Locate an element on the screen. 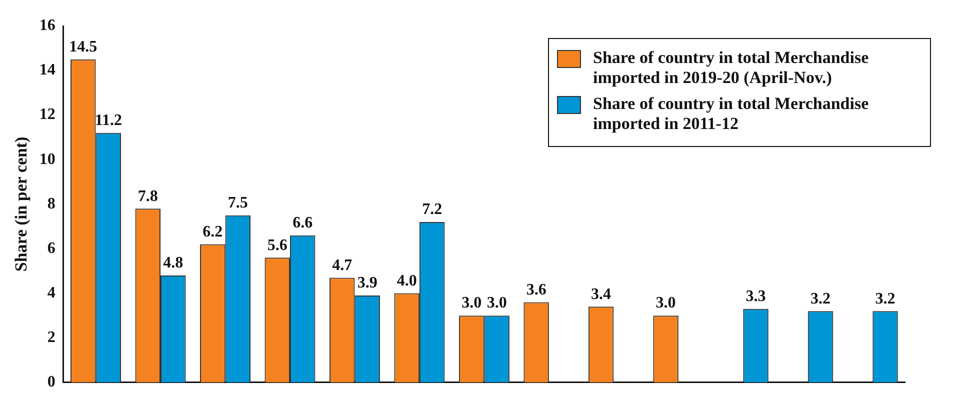 This screenshot has width=953, height=403. y-axis-title: Share (in per cent) is located at coordinates (21, 204).